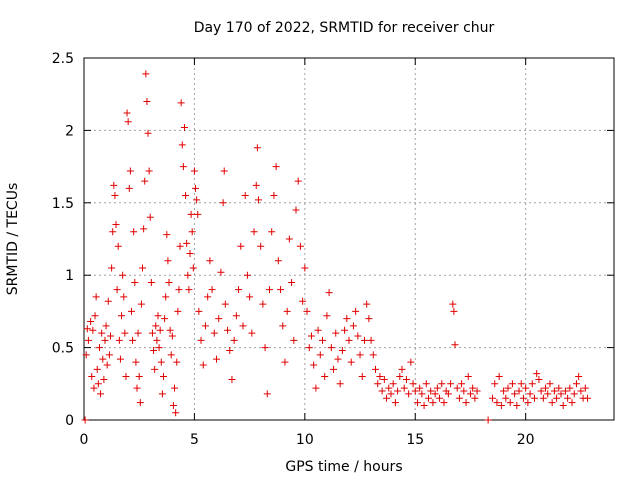 The width and height of the screenshot is (640, 480). I want to click on x-tick-label: 10, so click(305, 440).